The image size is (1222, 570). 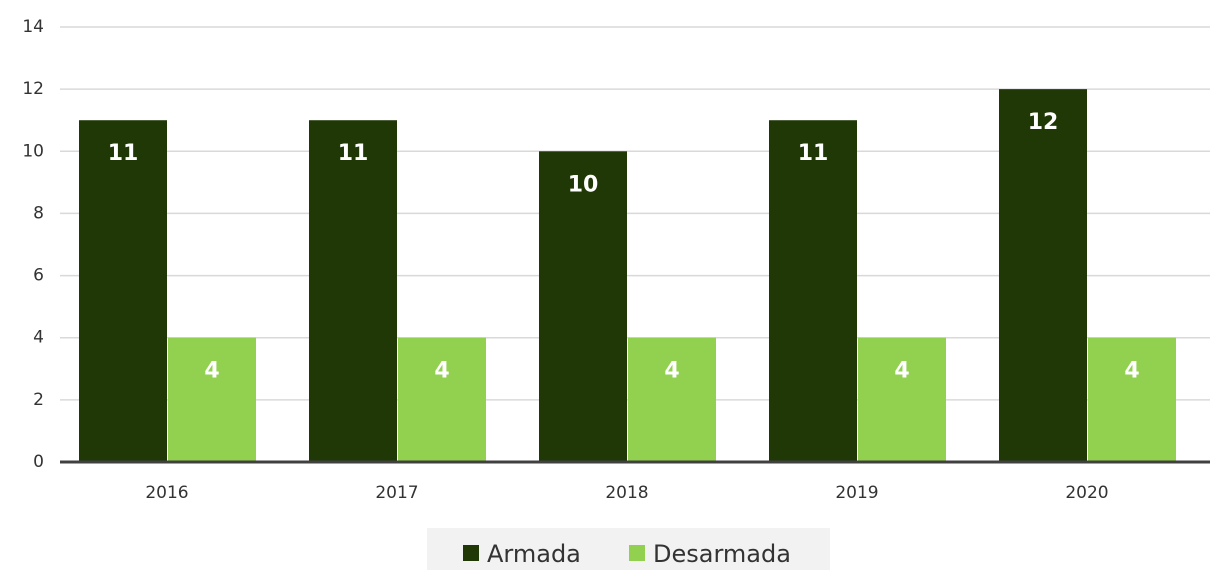 I want to click on x-tick-label: 2019, so click(x=856, y=493).